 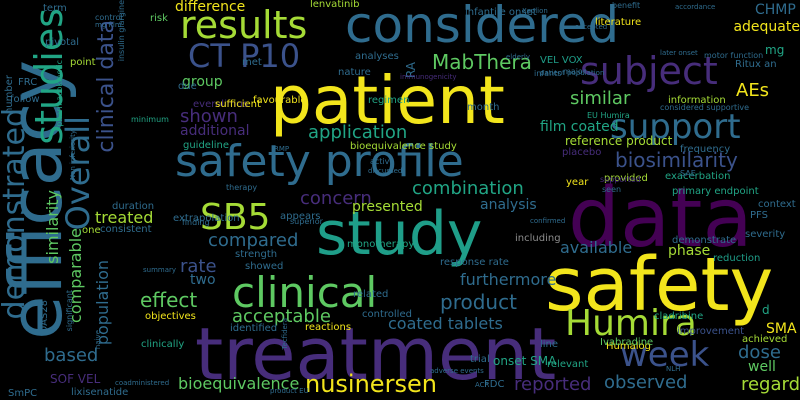 I want to click on word-cladribine: cladribine, so click(x=679, y=316).